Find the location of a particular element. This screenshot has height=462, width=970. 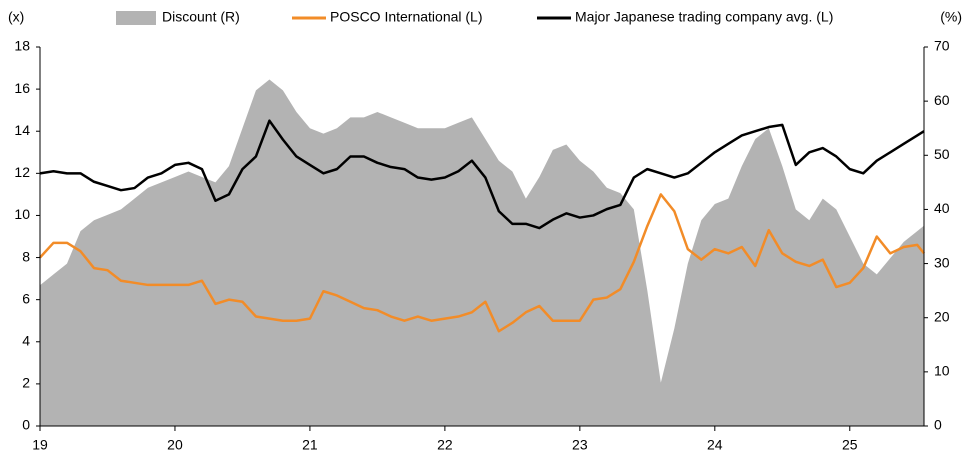

y-tick-label: 4 is located at coordinates (26, 340).